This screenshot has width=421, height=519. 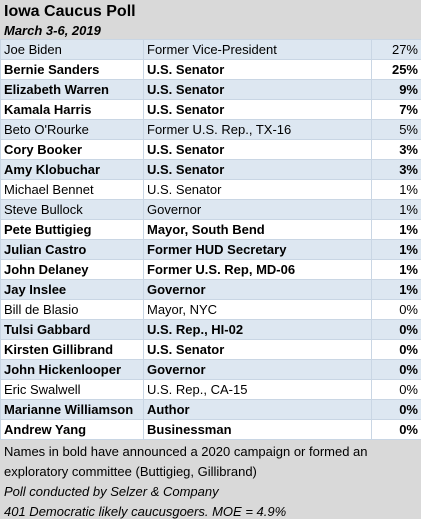 What do you see at coordinates (72, 409) in the screenshot?
I see `candidate-name: Marianne Williamson` at bounding box center [72, 409].